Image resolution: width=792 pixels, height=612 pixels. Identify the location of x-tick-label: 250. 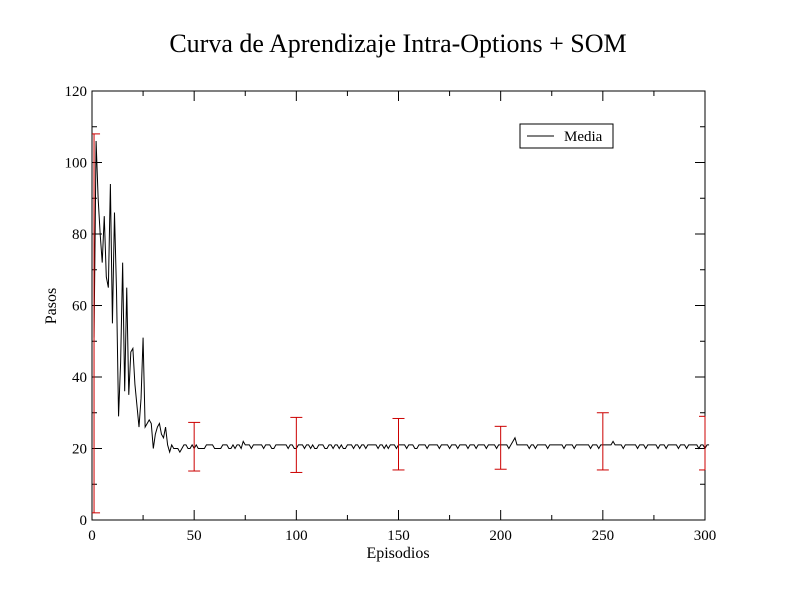
(603, 536).